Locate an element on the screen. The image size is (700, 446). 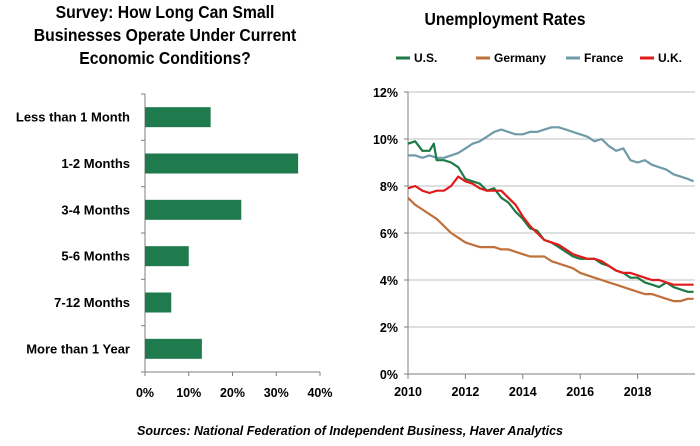
line-y-tick-label: 12% is located at coordinates (385, 93).